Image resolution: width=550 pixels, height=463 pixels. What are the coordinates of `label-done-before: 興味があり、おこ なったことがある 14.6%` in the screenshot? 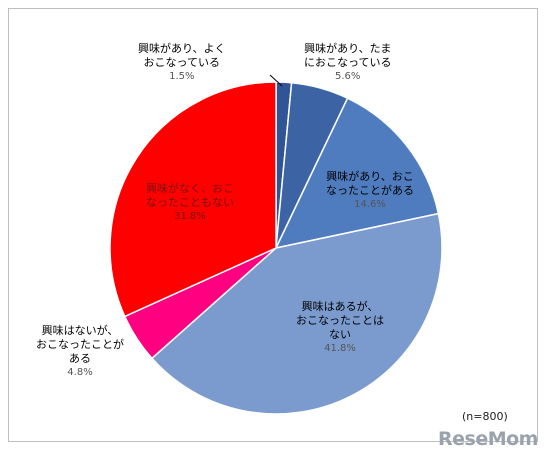 It's located at (370, 191).